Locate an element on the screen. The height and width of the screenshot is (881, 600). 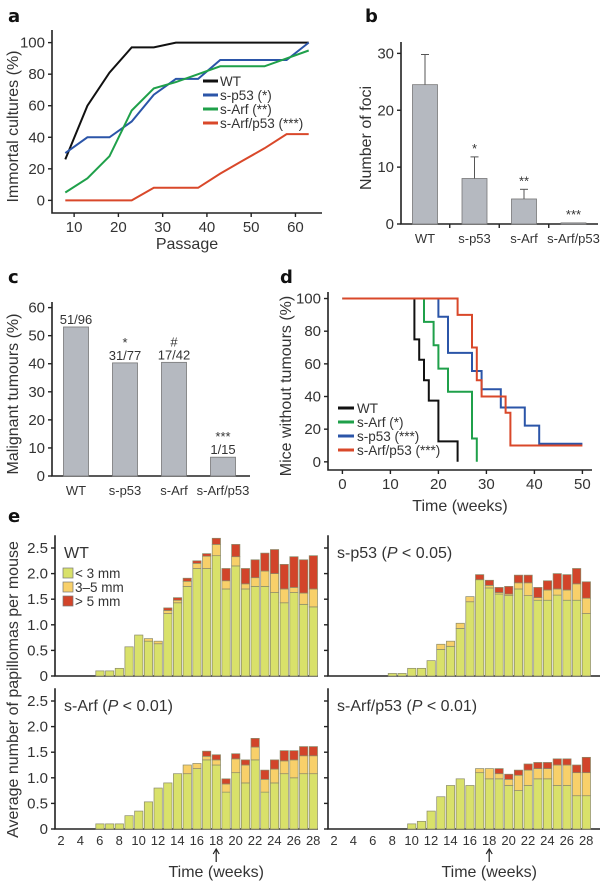
bar-wt is located at coordinates (425, 154).